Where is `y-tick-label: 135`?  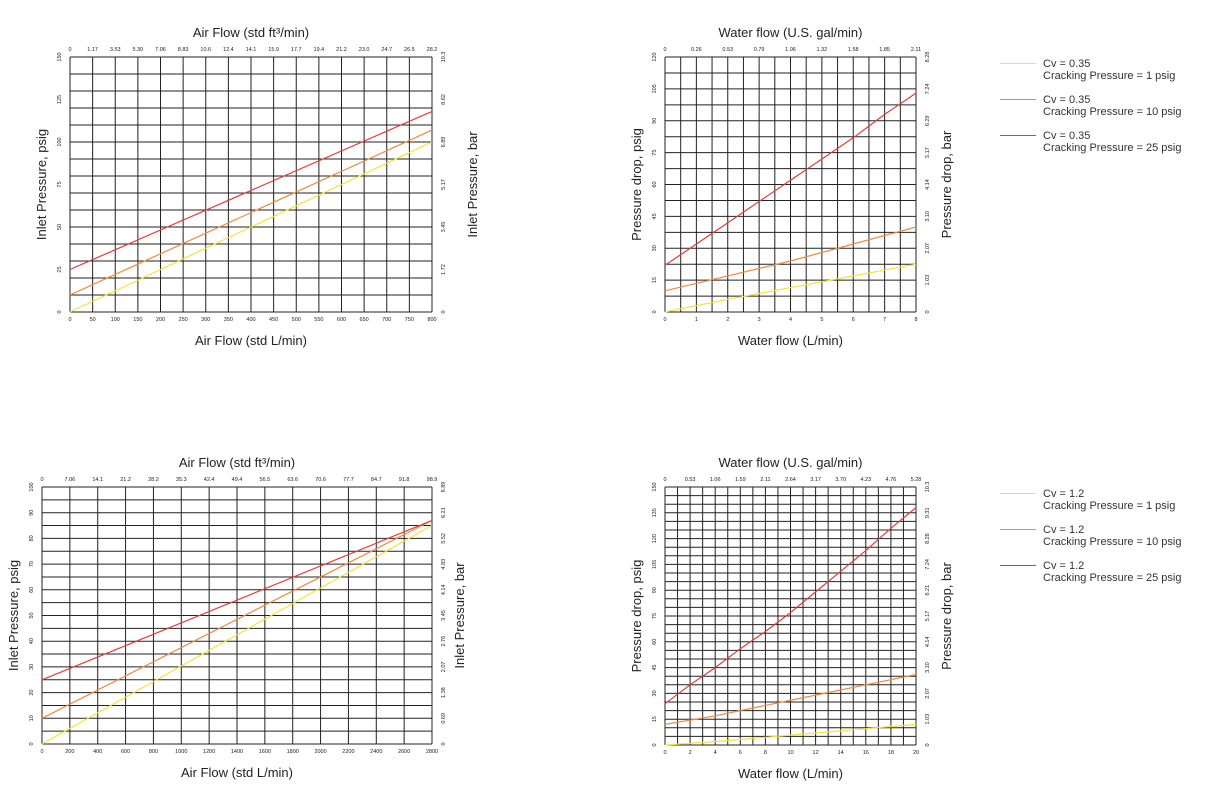 y-tick-label: 135 is located at coordinates (655, 512).